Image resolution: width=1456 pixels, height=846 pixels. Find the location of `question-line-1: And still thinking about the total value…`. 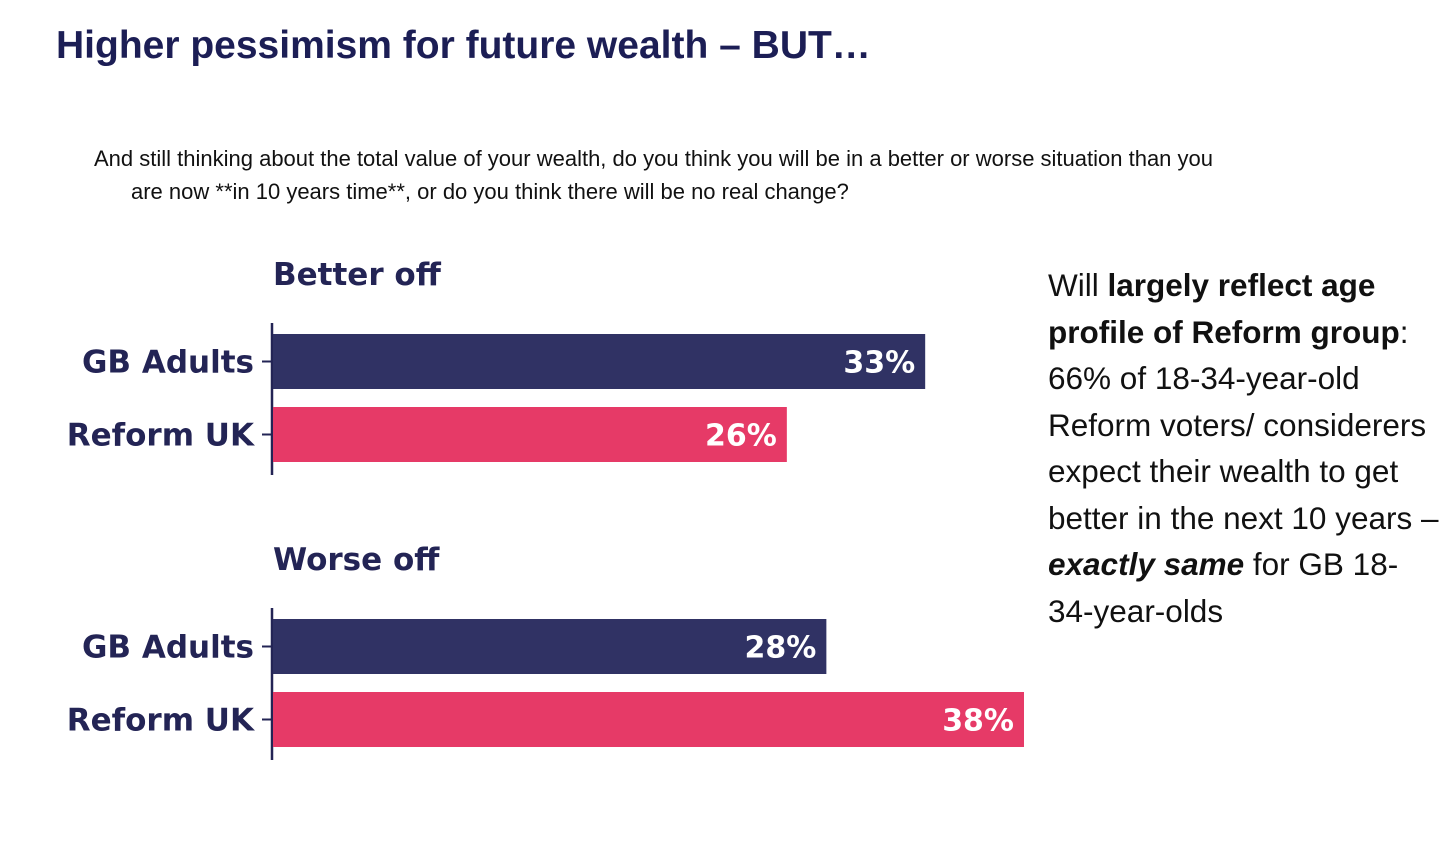

question-line-1: And still thinking about the total value… is located at coordinates (653, 158).